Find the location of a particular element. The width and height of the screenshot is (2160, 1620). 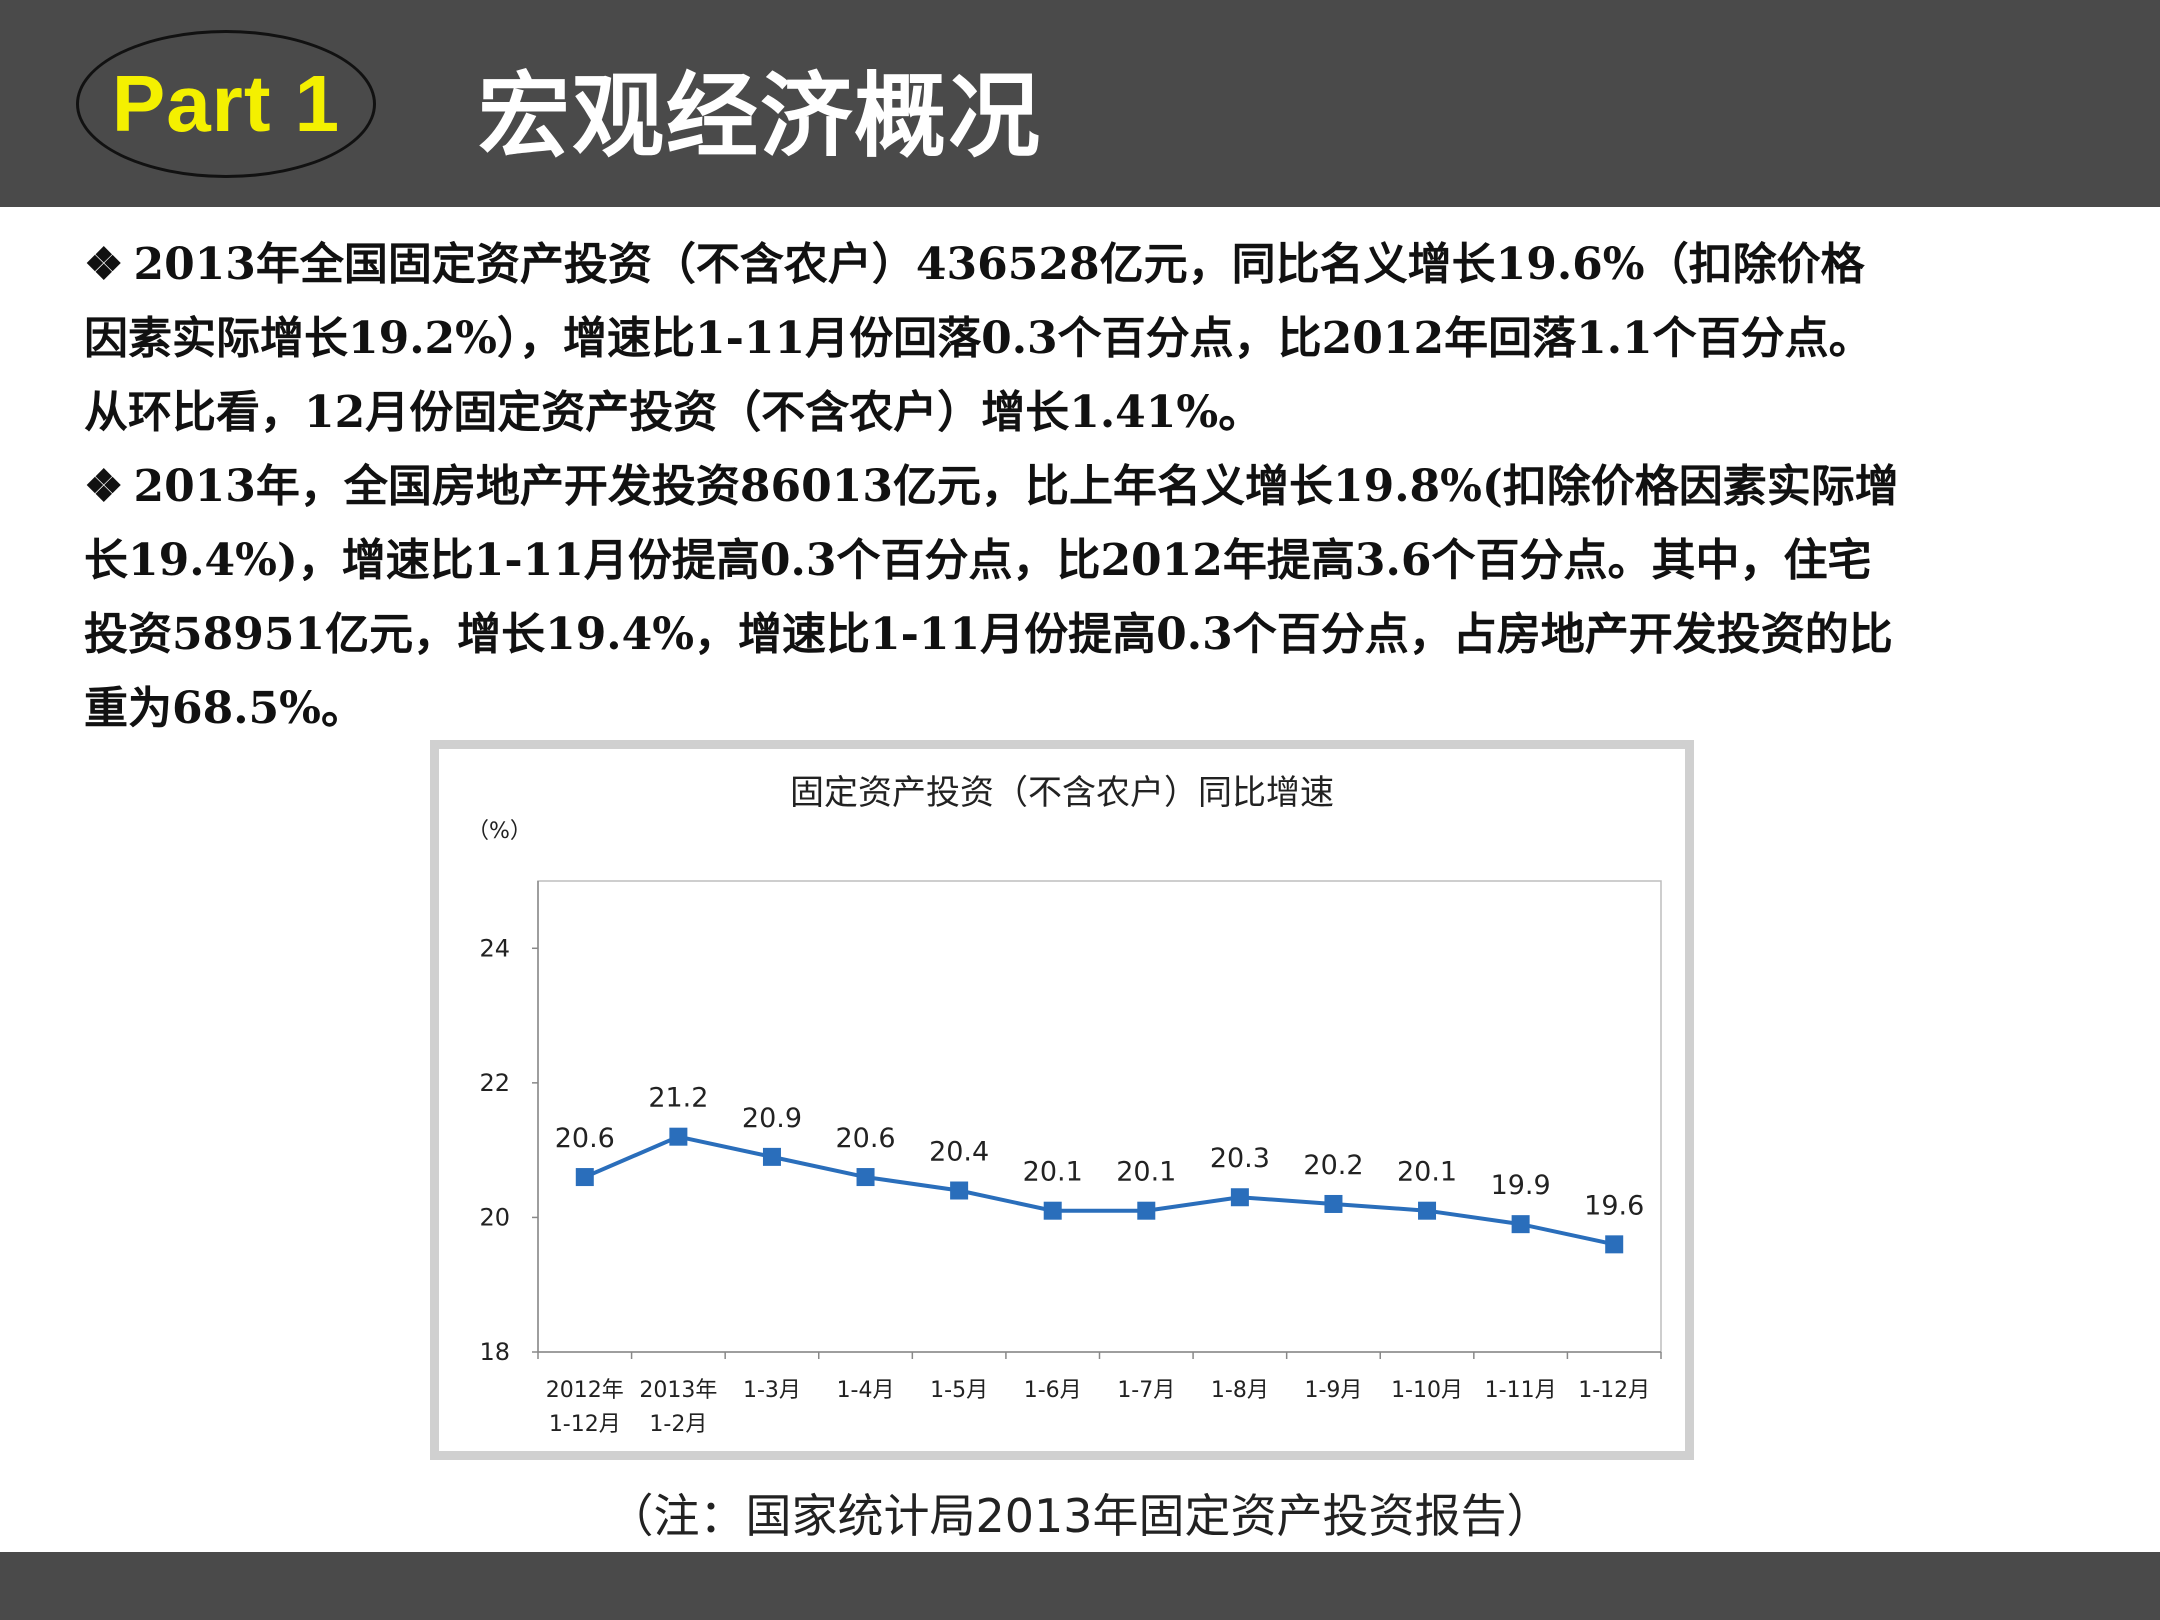

page-title: 宏观经济概况 is located at coordinates (760, 116).